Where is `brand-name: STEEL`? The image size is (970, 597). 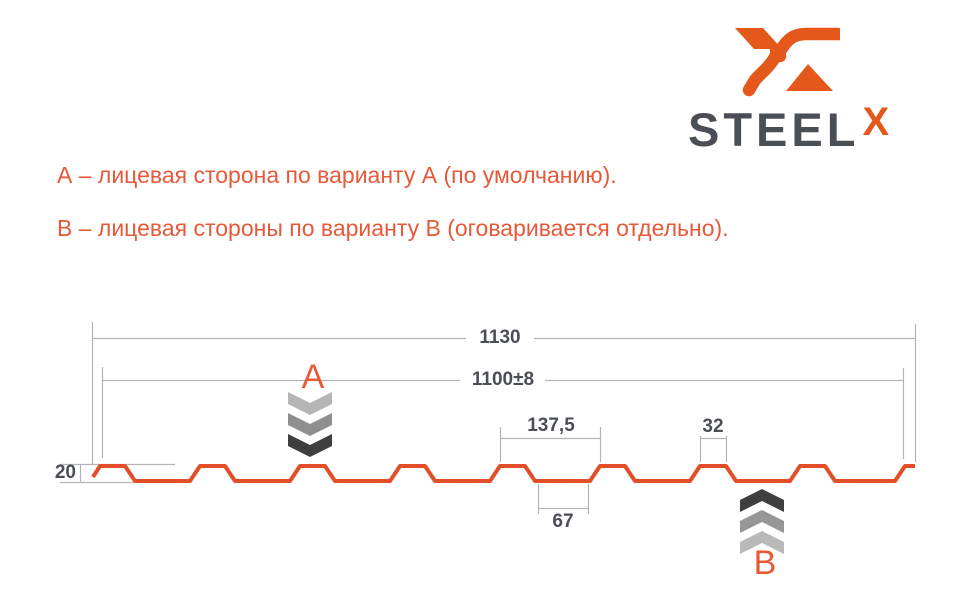 brand-name: STEEL is located at coordinates (774, 129).